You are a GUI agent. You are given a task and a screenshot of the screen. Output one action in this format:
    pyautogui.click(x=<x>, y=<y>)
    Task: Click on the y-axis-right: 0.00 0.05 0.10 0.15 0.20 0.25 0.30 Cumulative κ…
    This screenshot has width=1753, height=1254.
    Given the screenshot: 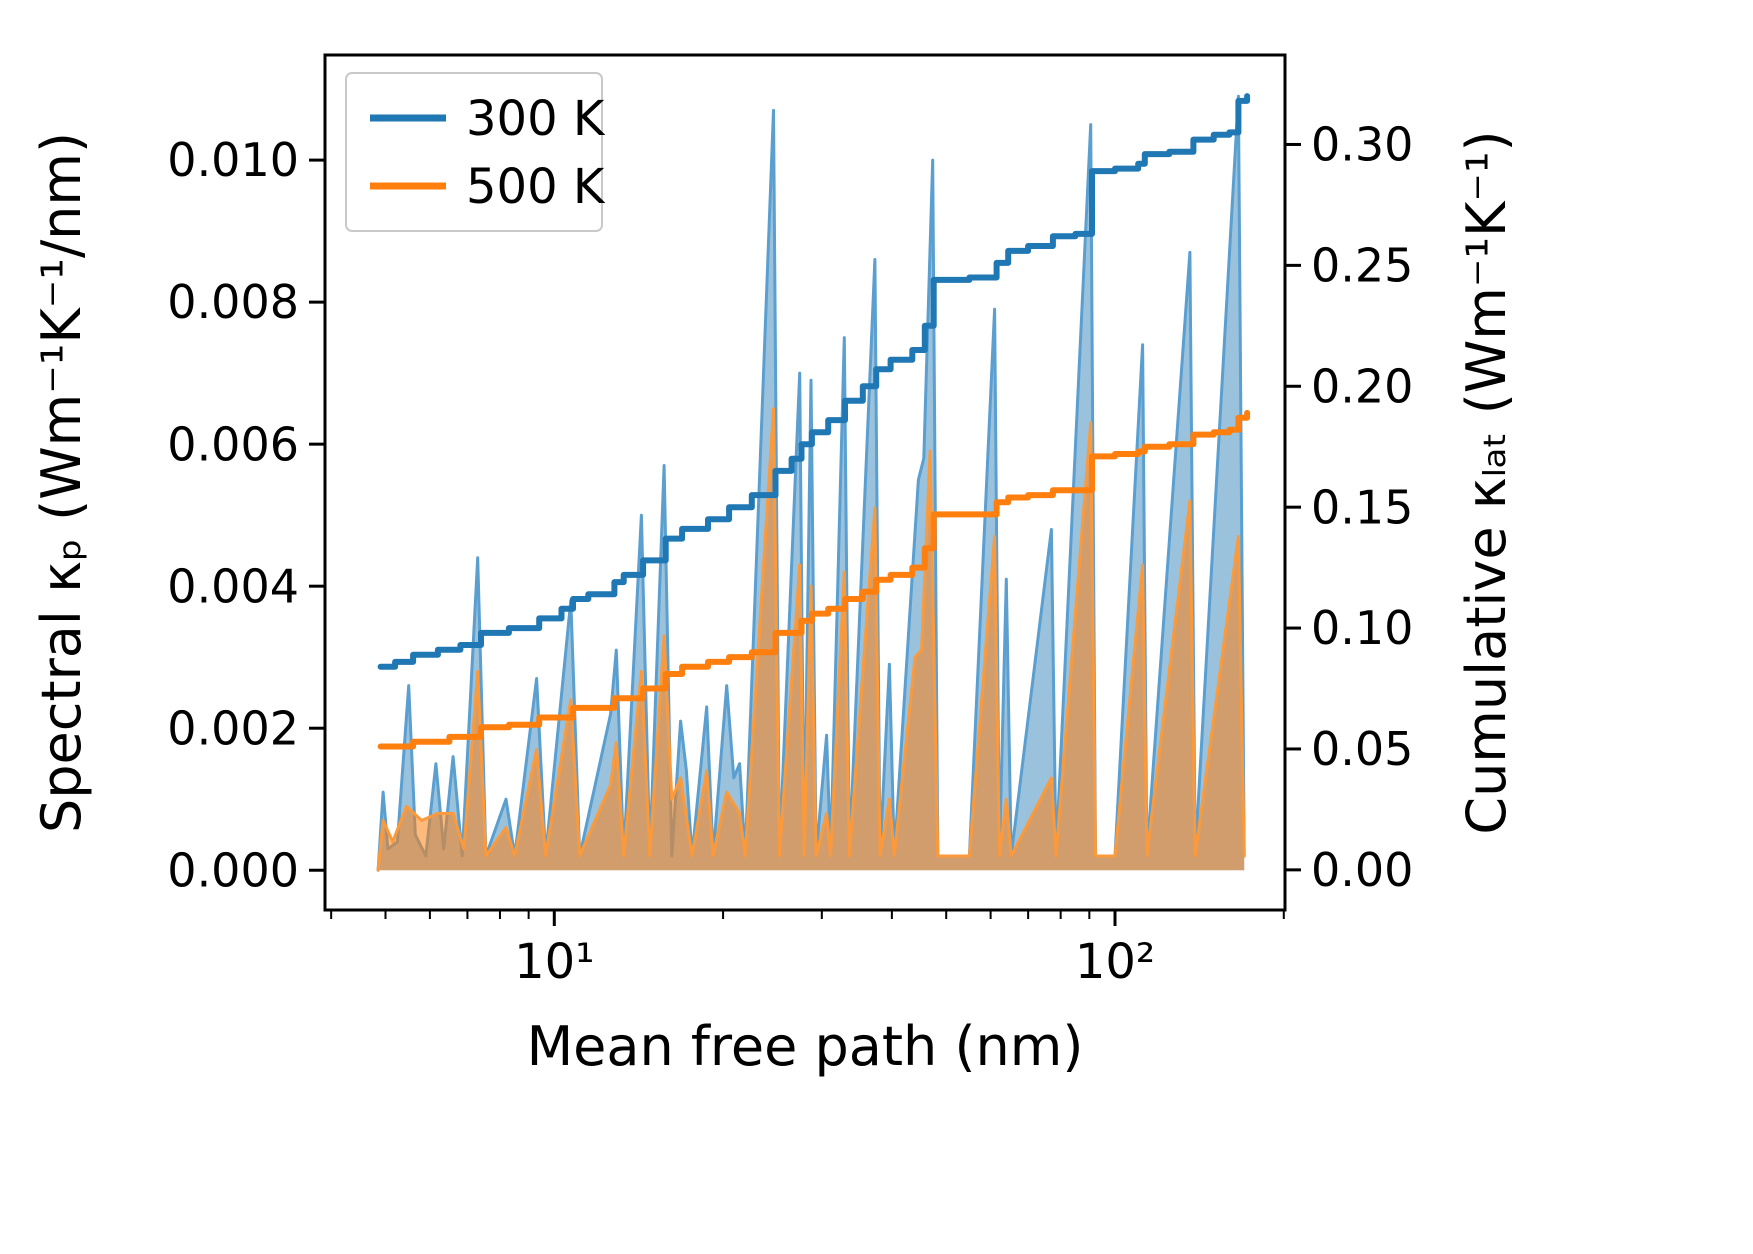 What is the action you would take?
    pyautogui.click(x=1401, y=507)
    